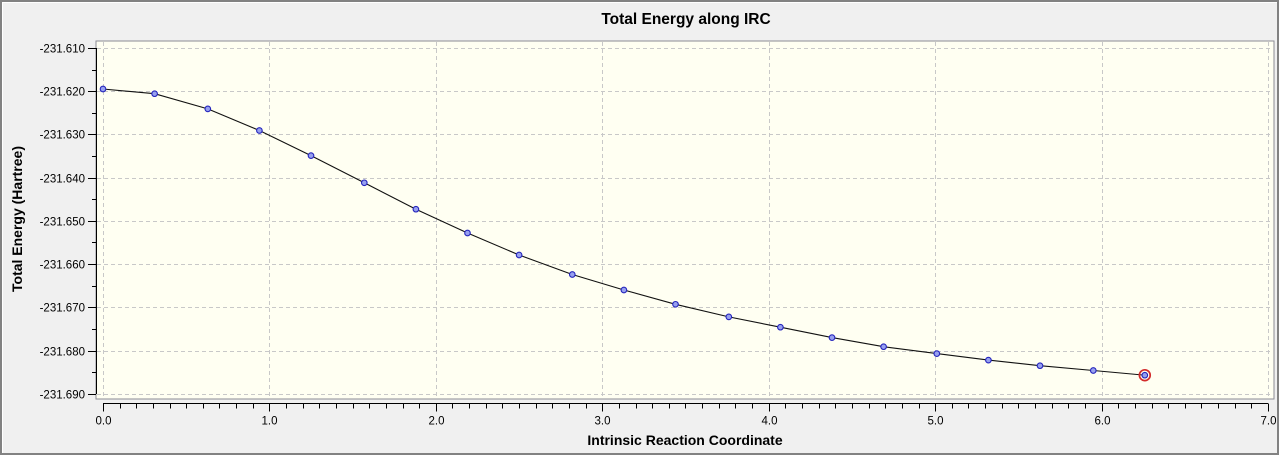 Image resolution: width=1279 pixels, height=455 pixels. Describe the element at coordinates (685, 440) in the screenshot. I see `x-axis-title: Intrinsic Reaction Coordinate` at that location.